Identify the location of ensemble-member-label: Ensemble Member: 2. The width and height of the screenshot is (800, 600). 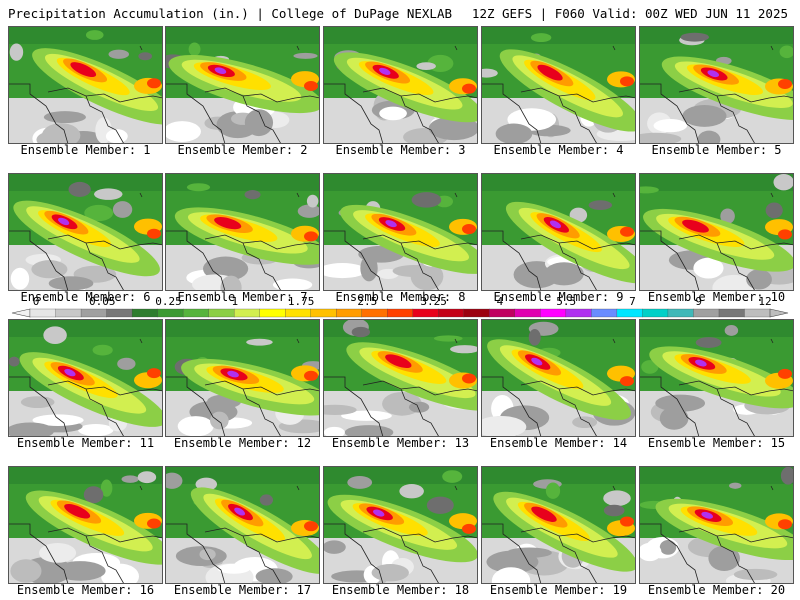
(242, 150).